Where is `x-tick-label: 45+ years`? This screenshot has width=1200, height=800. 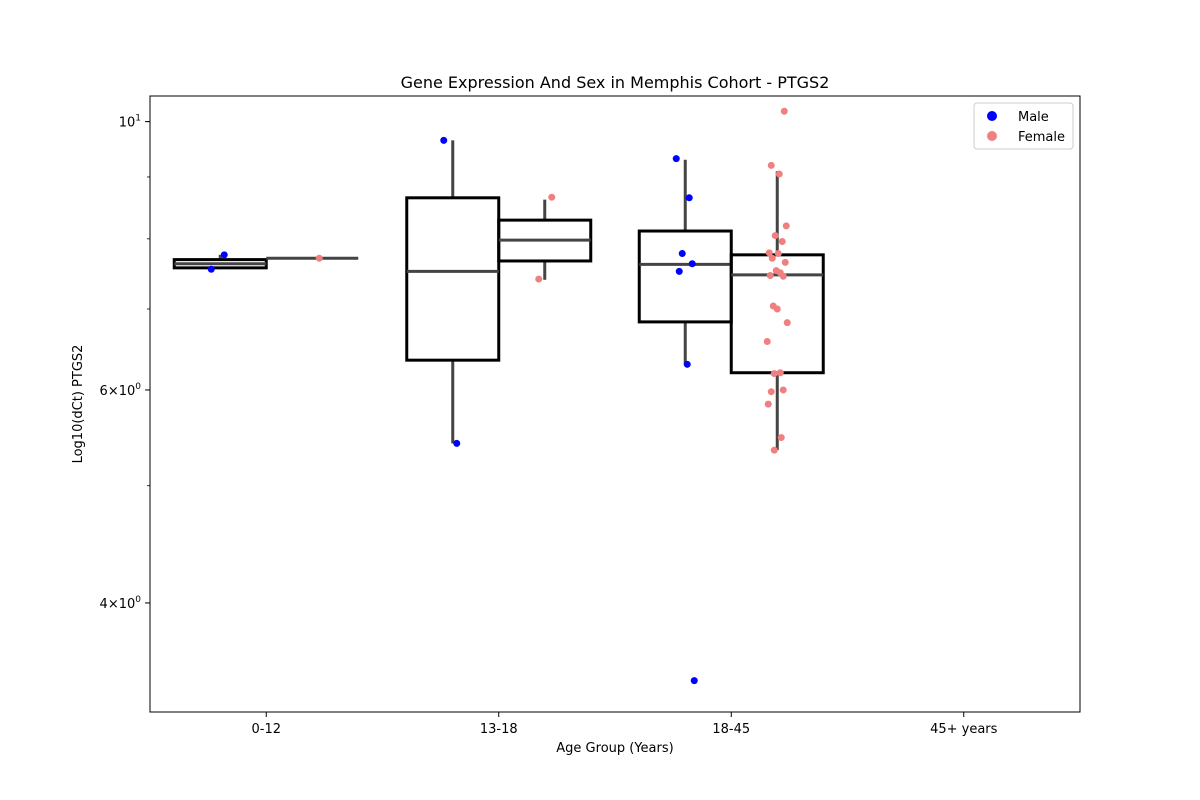
x-tick-label: 45+ years is located at coordinates (964, 729).